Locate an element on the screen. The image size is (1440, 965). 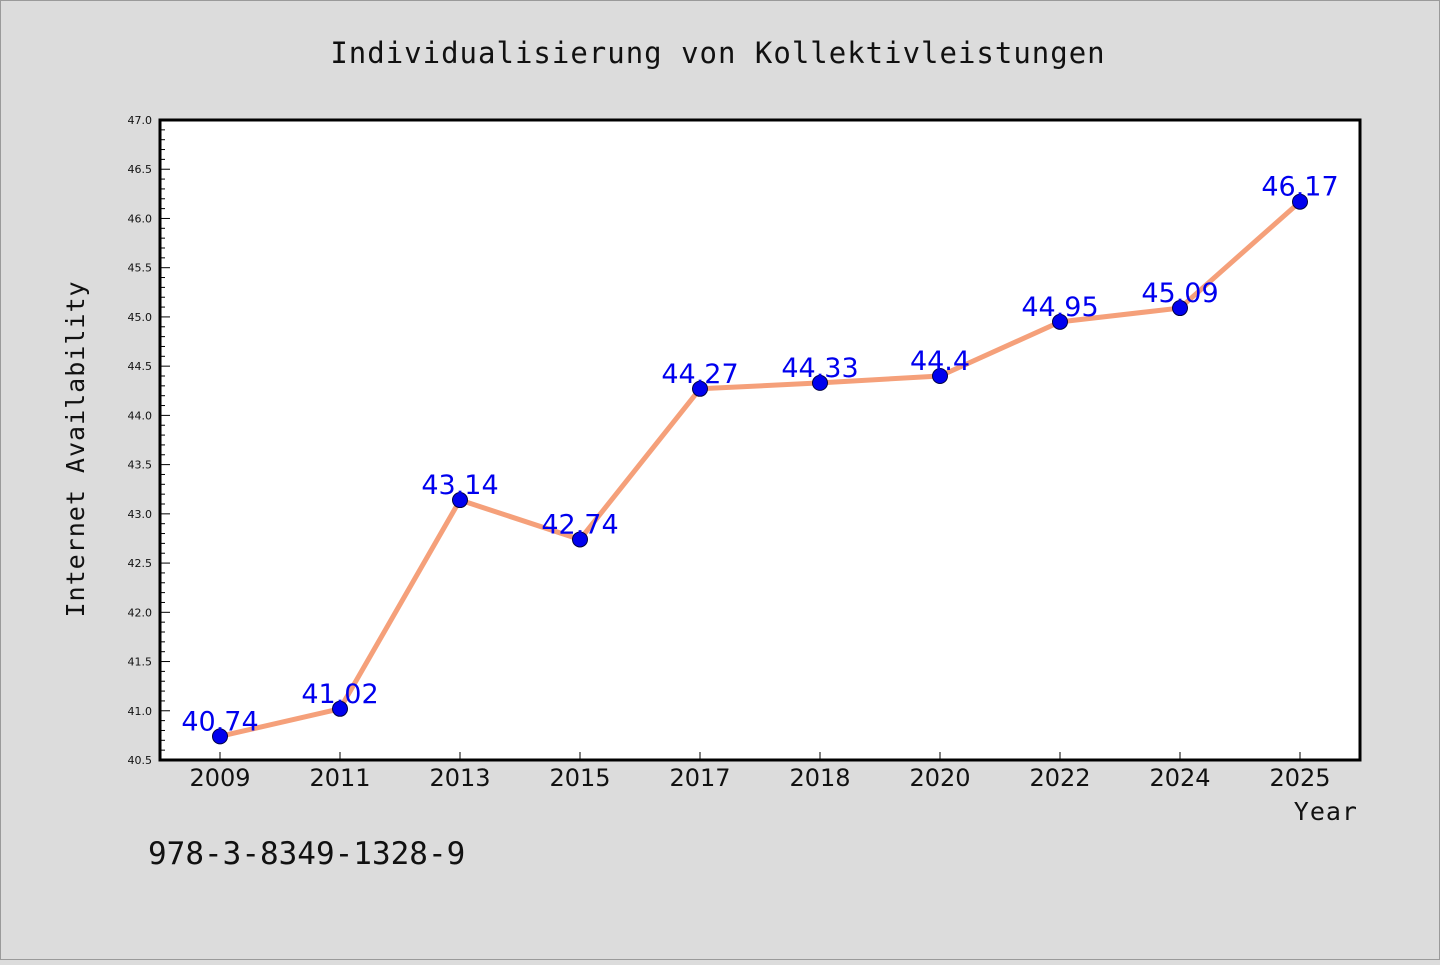
x-tick-label: 2022 is located at coordinates (1059, 778).